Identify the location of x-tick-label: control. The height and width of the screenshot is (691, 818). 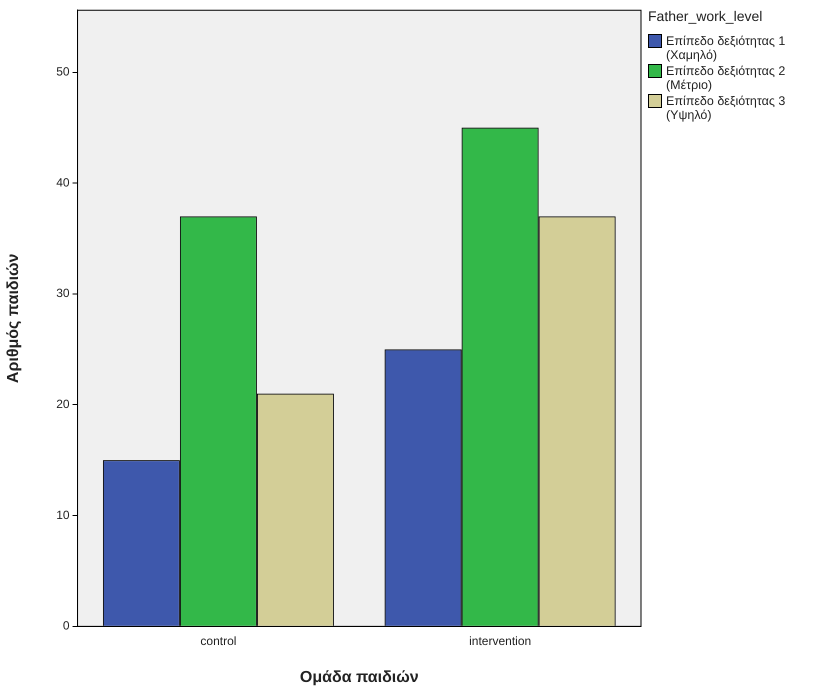
(218, 641).